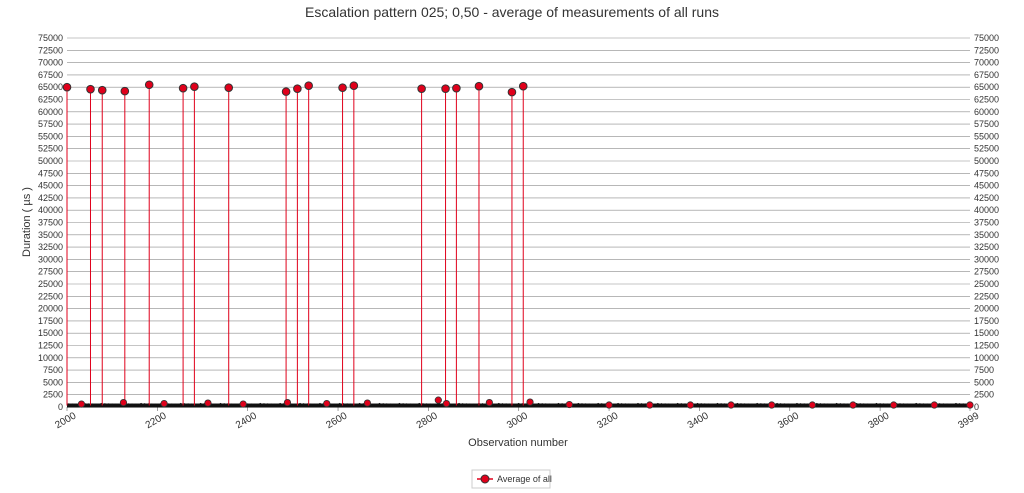 The height and width of the screenshot is (493, 1024). I want to click on y-tick-label-right: 20000, so click(986, 309).